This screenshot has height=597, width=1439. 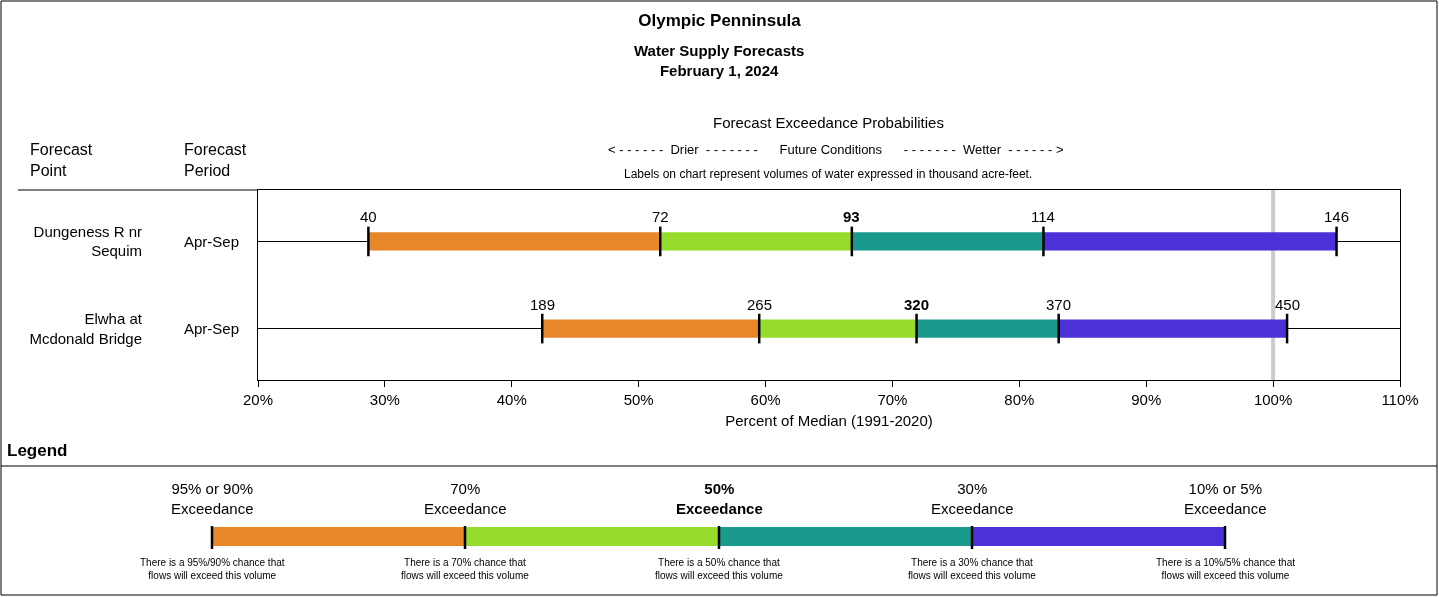 I want to click on text: Forecast Point, so click(x=61, y=160).